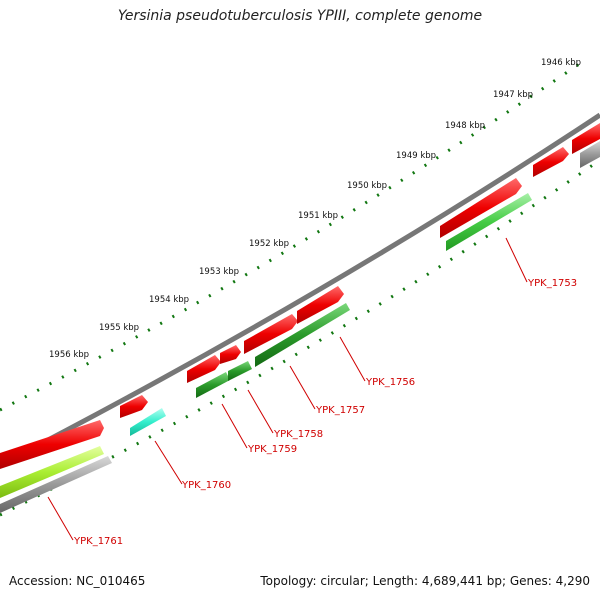 This screenshot has height=600, width=600. I want to click on gene-label: YPK_1761, so click(98, 541).